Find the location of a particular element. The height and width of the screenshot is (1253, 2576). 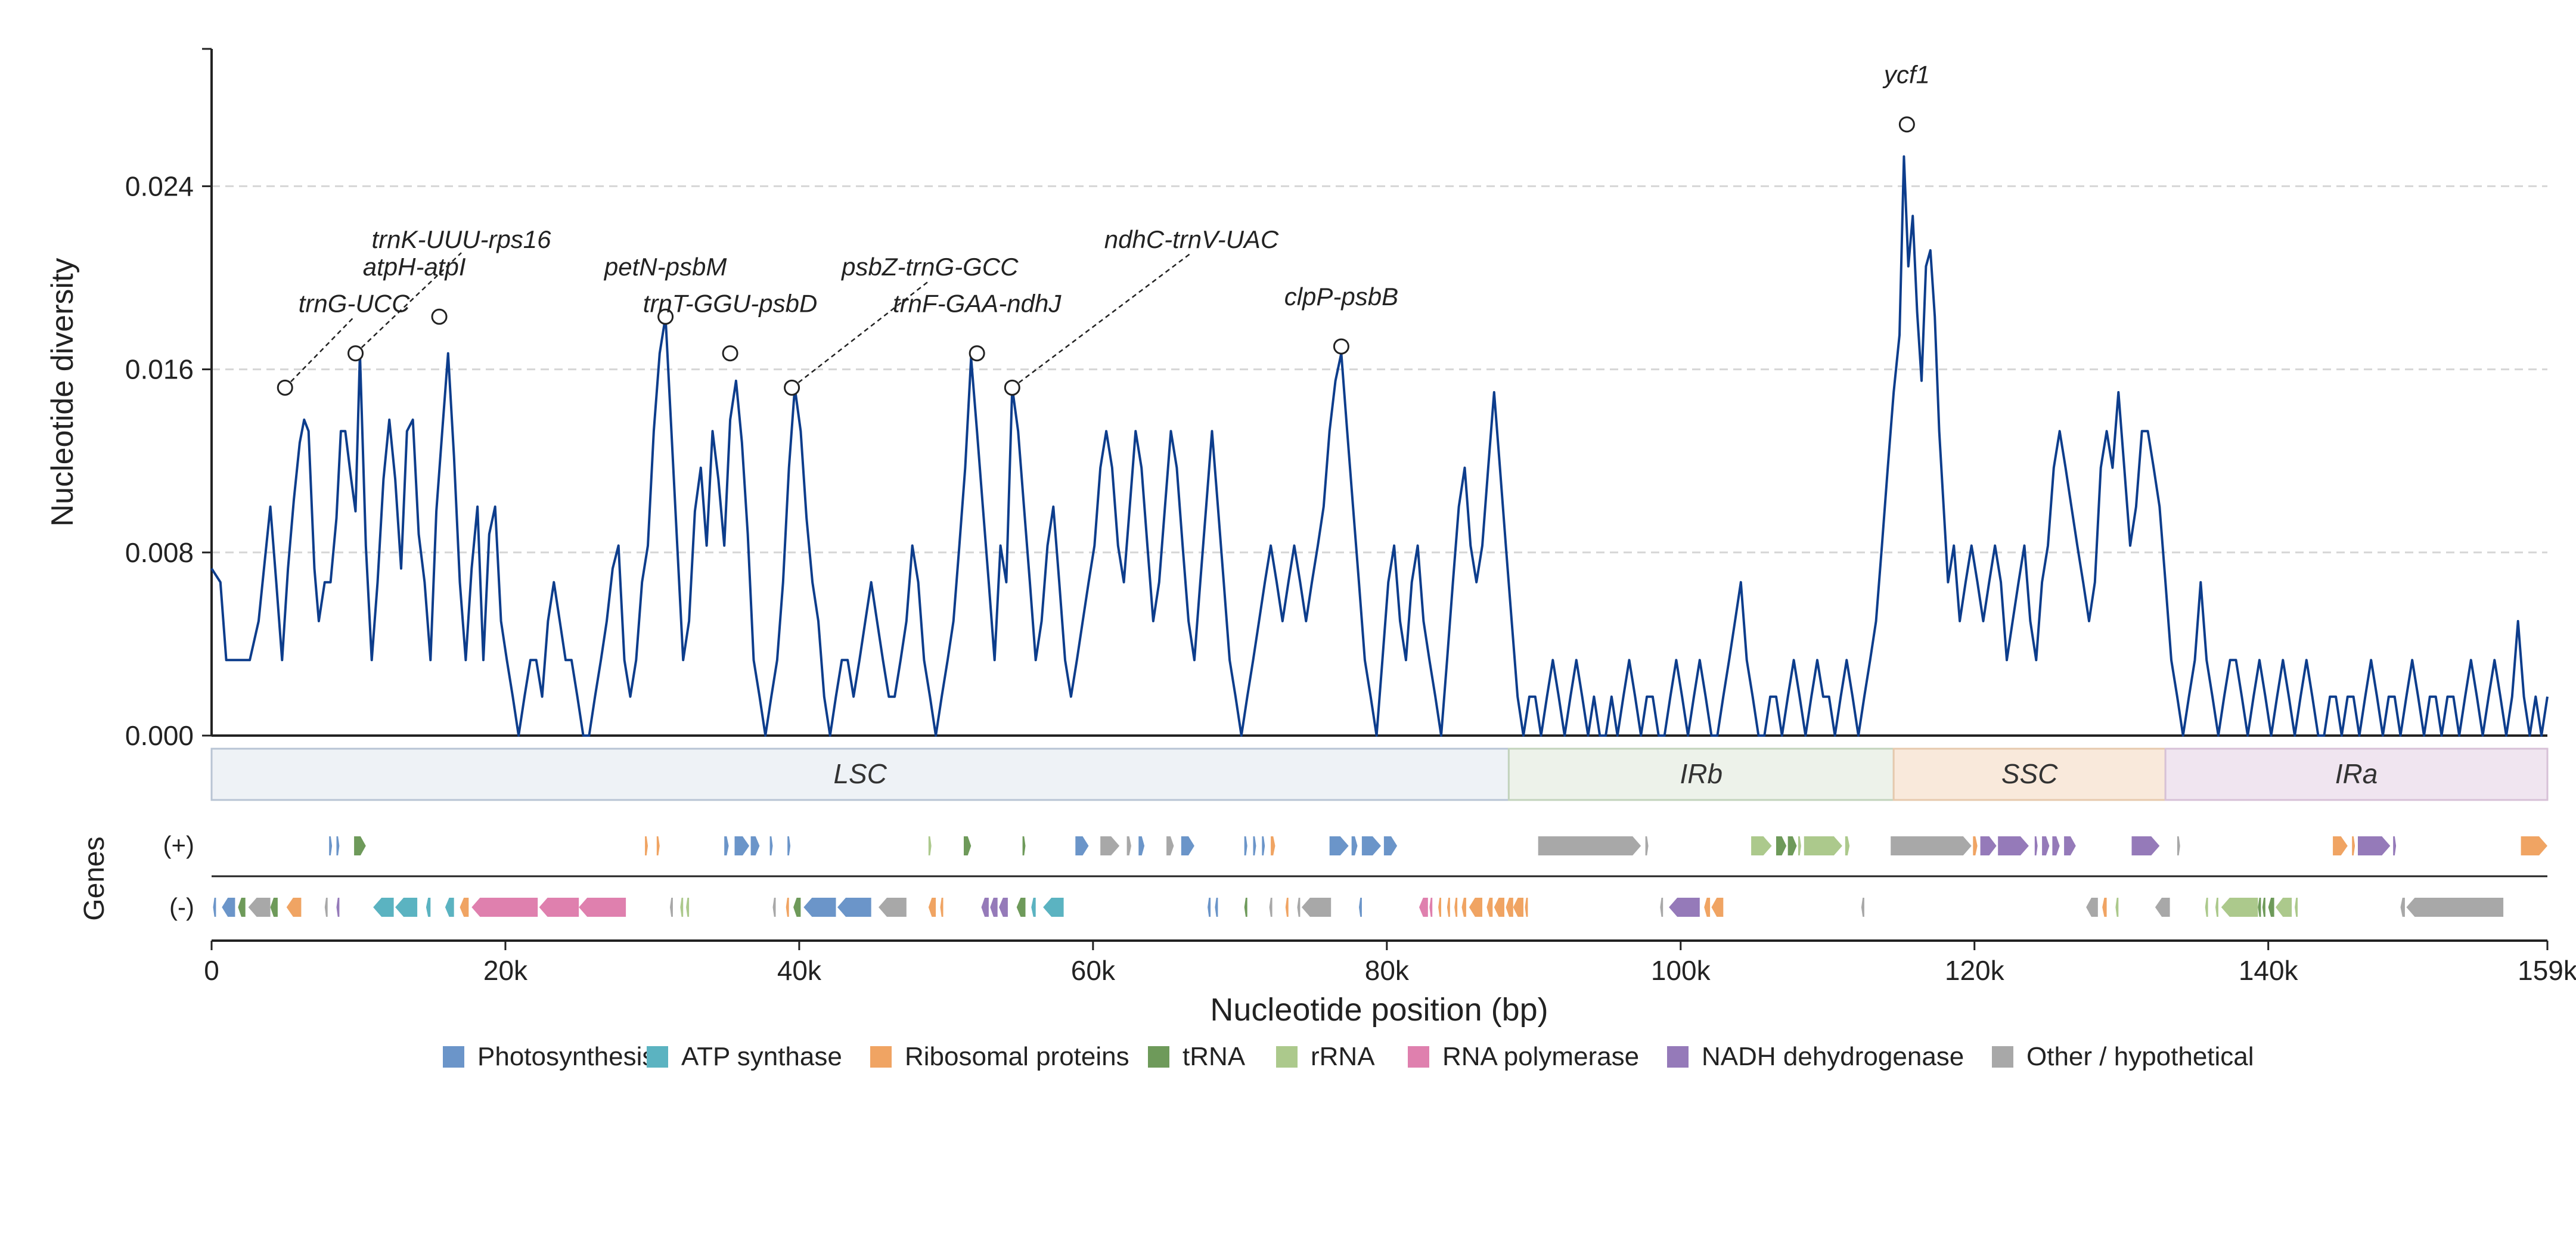

y-tick-label: 0.000 is located at coordinates (160, 735).